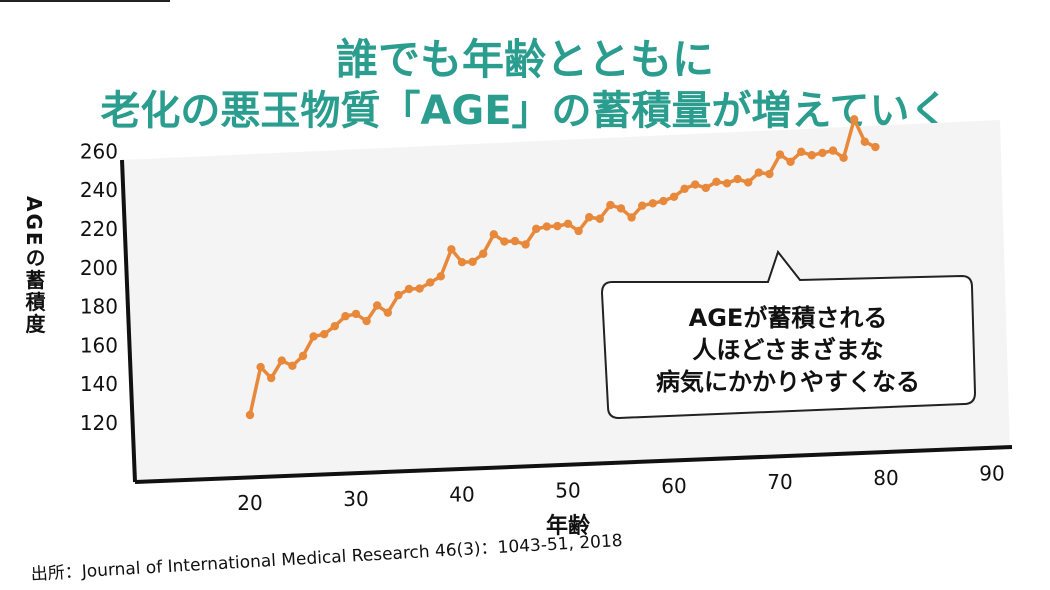 The width and height of the screenshot is (1050, 590). Describe the element at coordinates (461, 495) in the screenshot. I see `x-tick-label: 40` at that location.